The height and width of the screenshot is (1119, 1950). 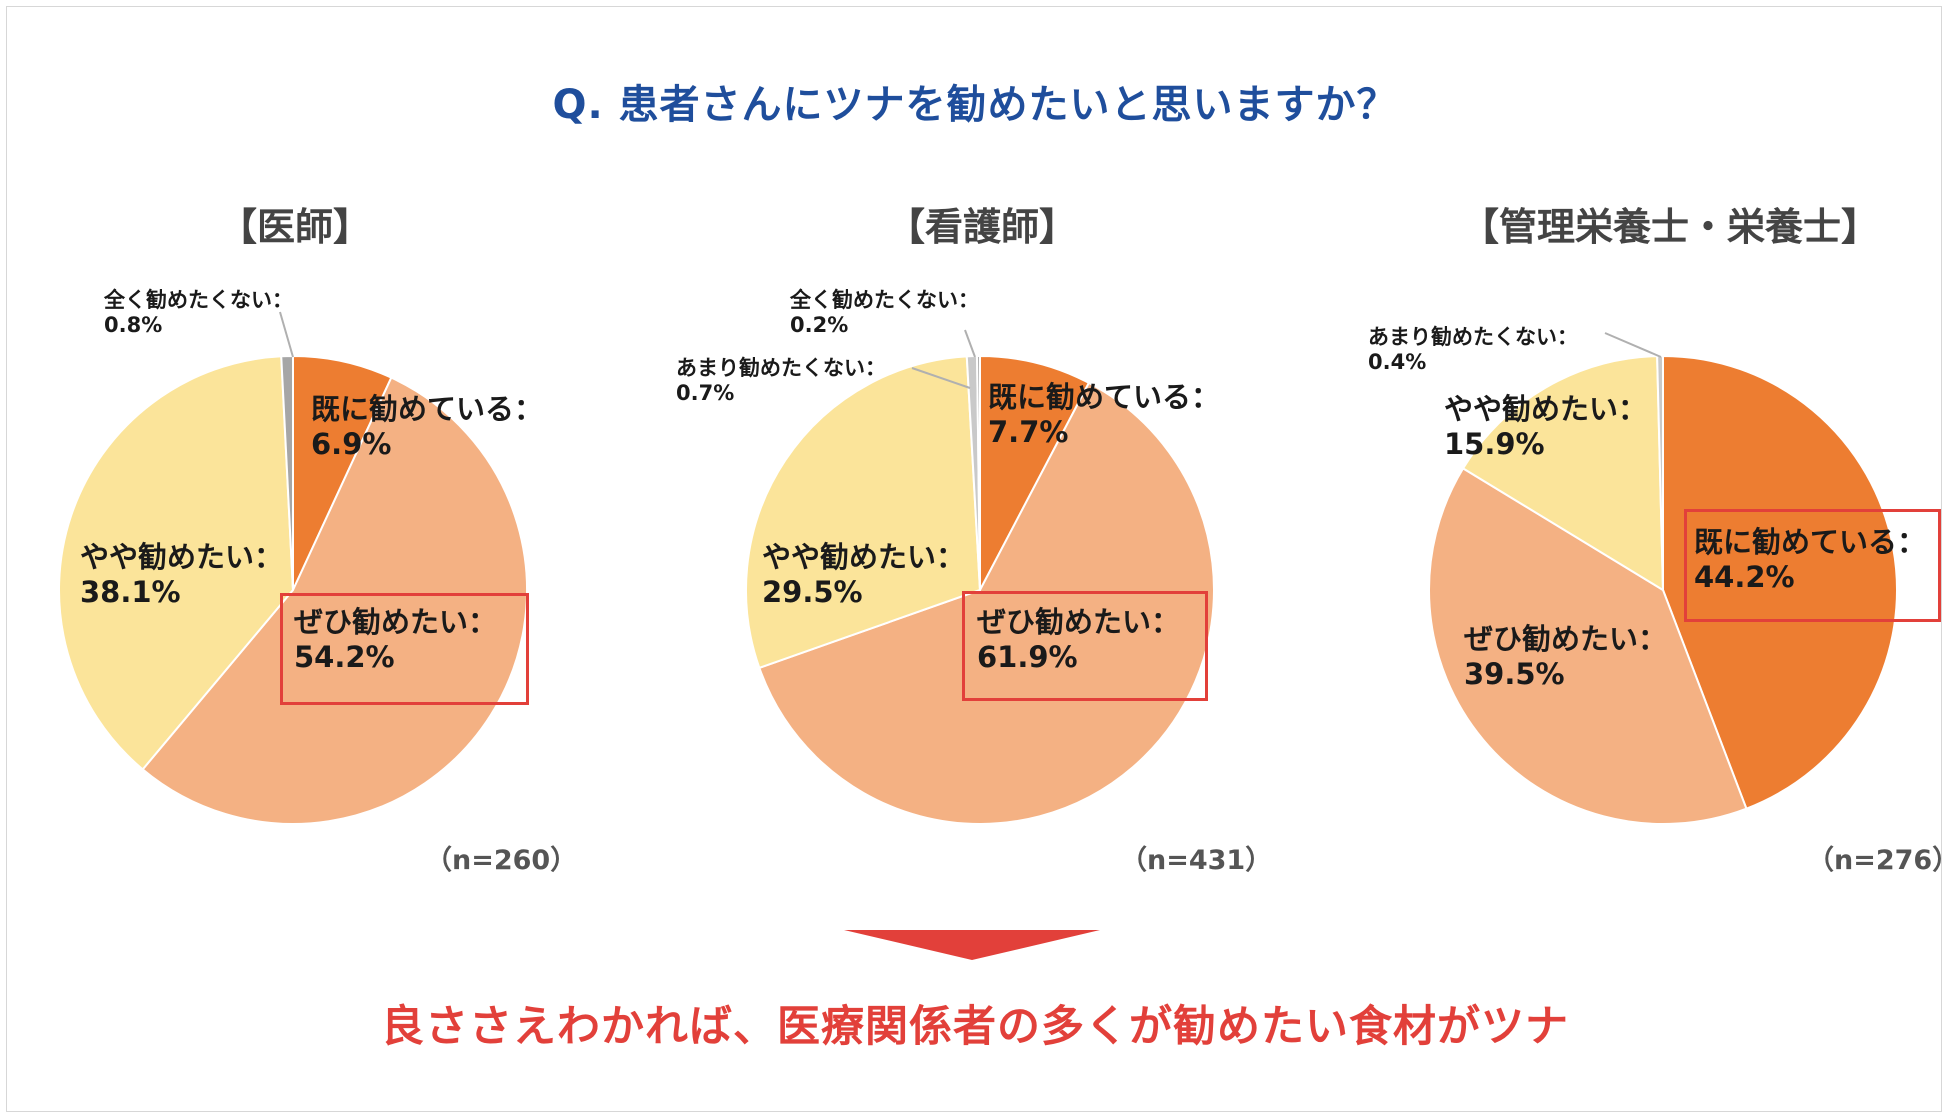 I want to click on pie-slice-already-nurses, so click(x=1035, y=472).